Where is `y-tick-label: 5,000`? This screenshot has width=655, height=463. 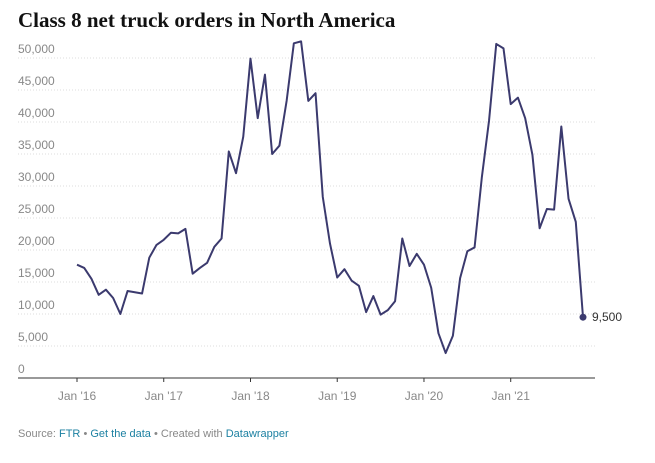 y-tick-label: 5,000 is located at coordinates (33, 337).